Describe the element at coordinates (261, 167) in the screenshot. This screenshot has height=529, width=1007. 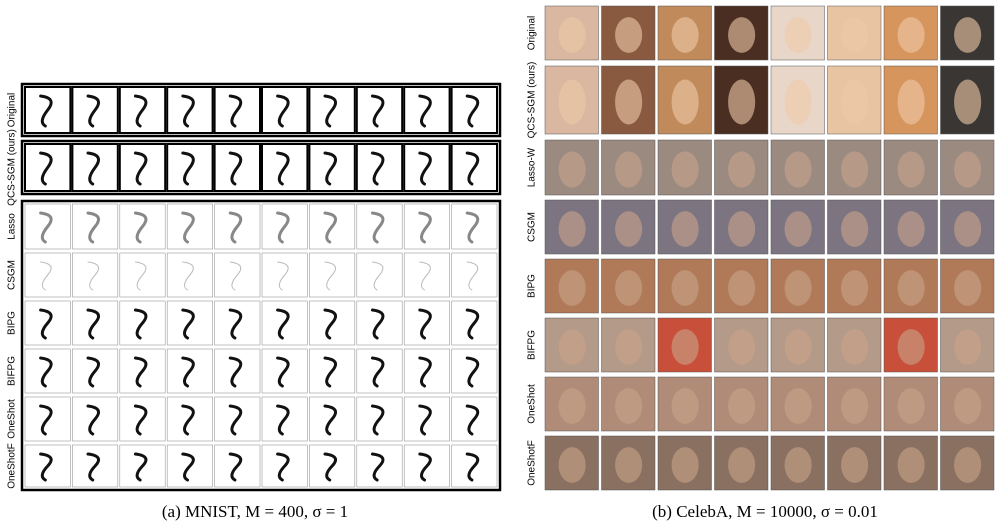
I see `frame` at that location.